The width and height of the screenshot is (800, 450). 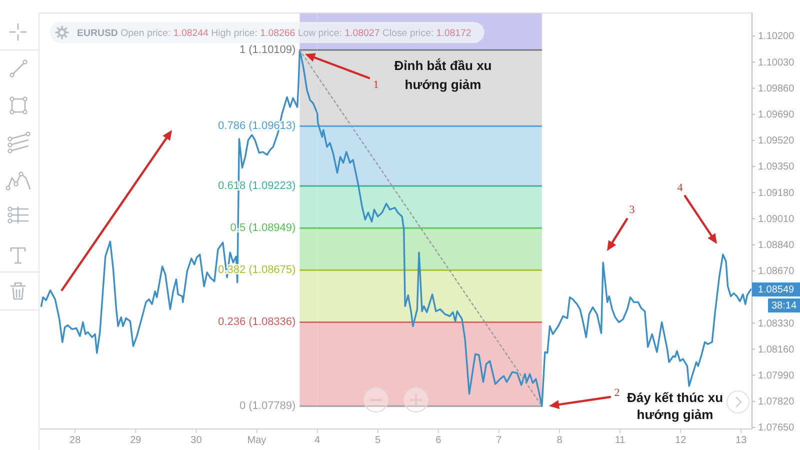 I want to click on x-tick-label: 7, so click(x=499, y=440).